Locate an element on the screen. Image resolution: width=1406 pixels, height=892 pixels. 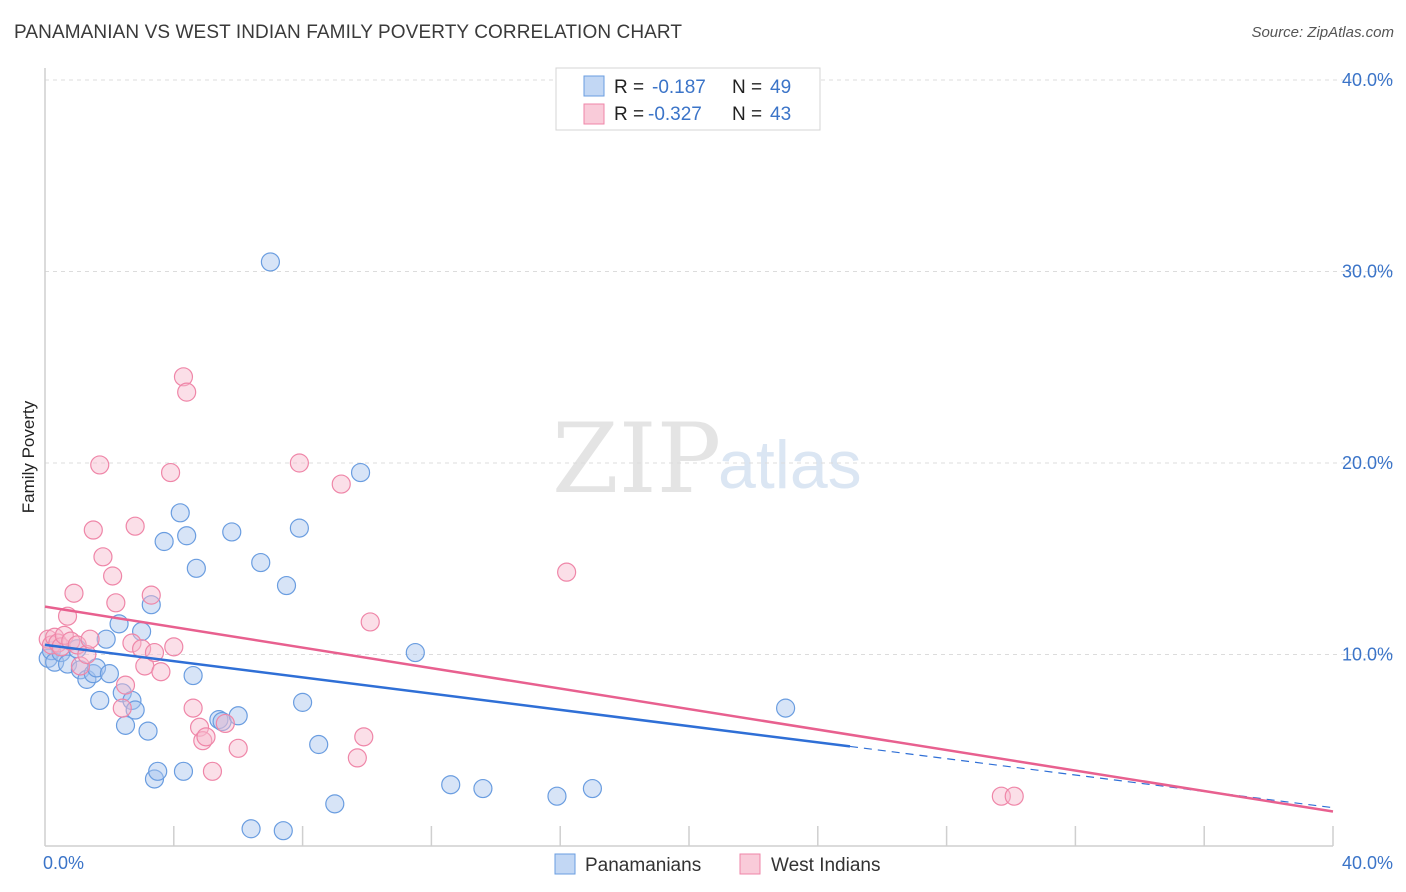
panamanian-trend-extension is located at coordinates (1091, 777).